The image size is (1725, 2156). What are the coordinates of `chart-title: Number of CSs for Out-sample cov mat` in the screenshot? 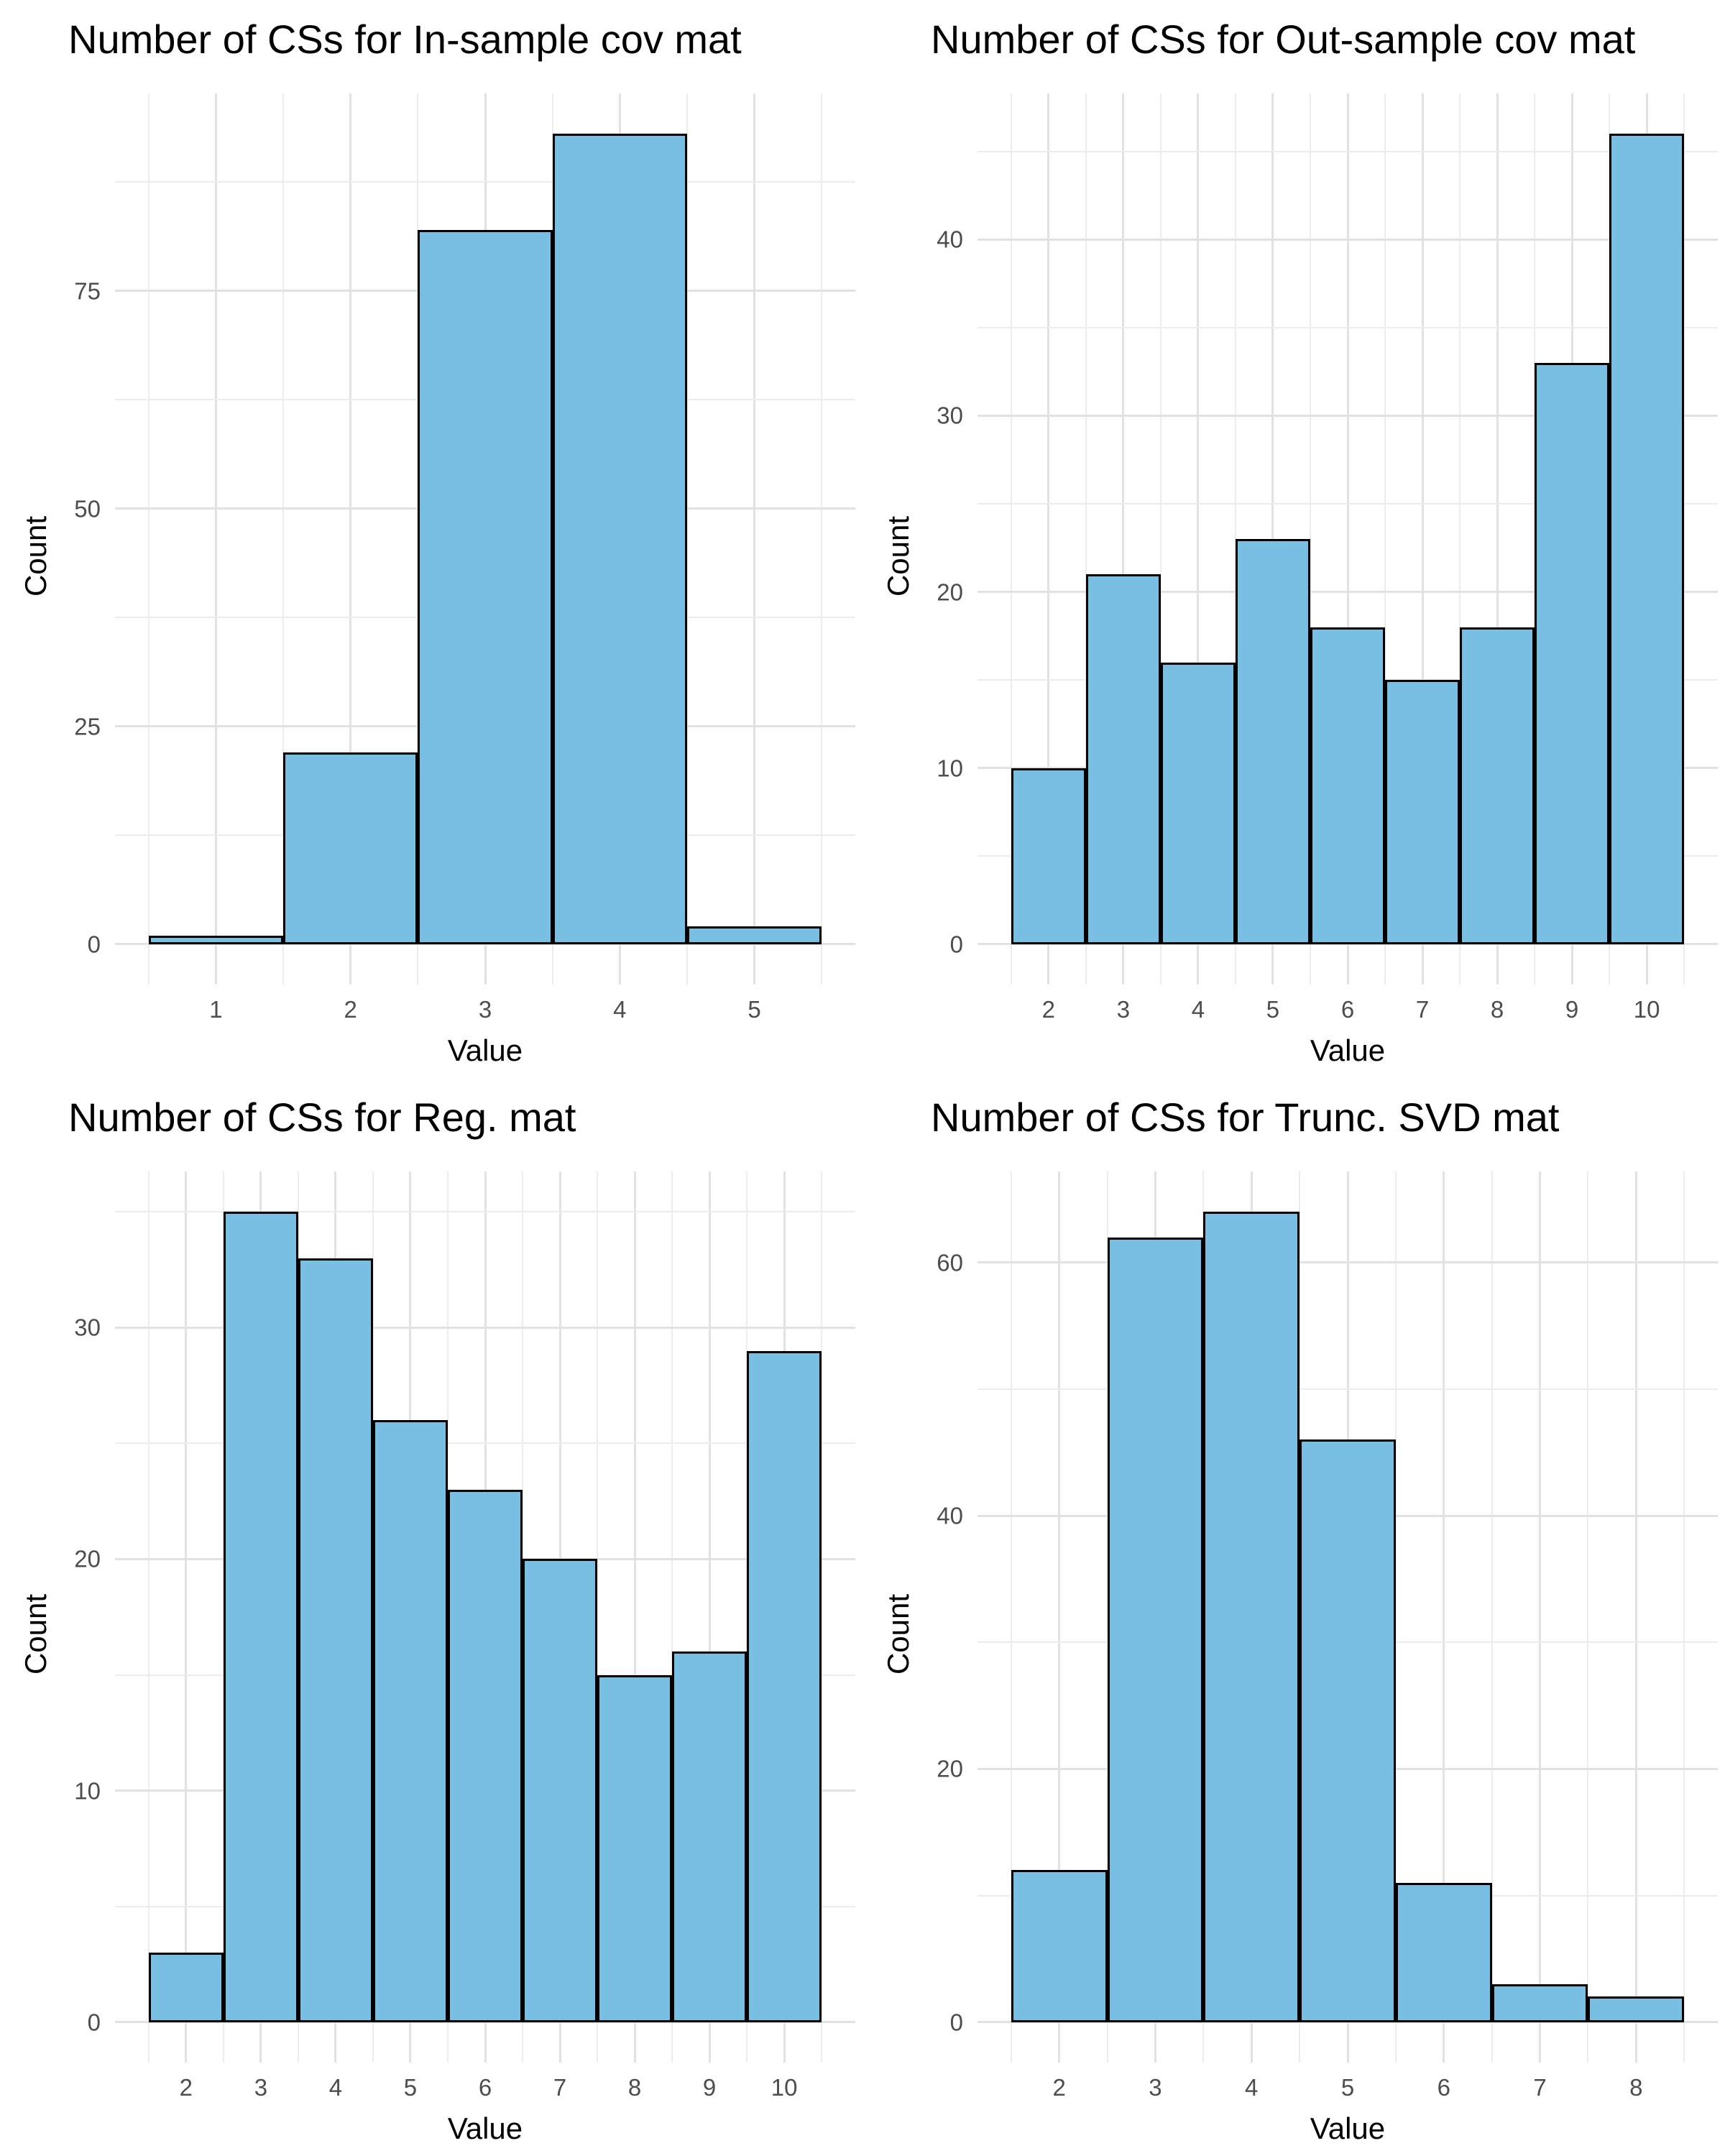 It's located at (1283, 39).